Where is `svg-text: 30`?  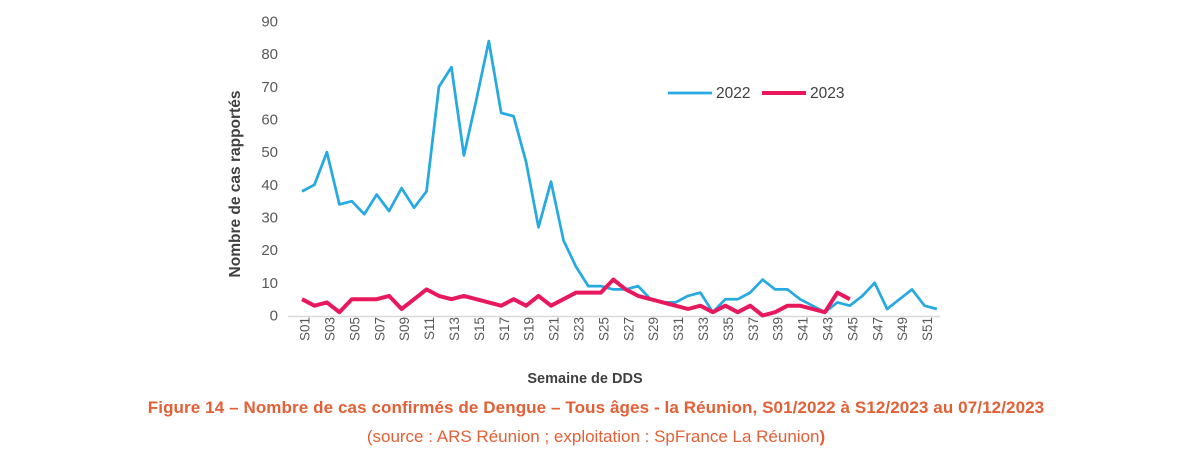 svg-text: 30 is located at coordinates (269, 217).